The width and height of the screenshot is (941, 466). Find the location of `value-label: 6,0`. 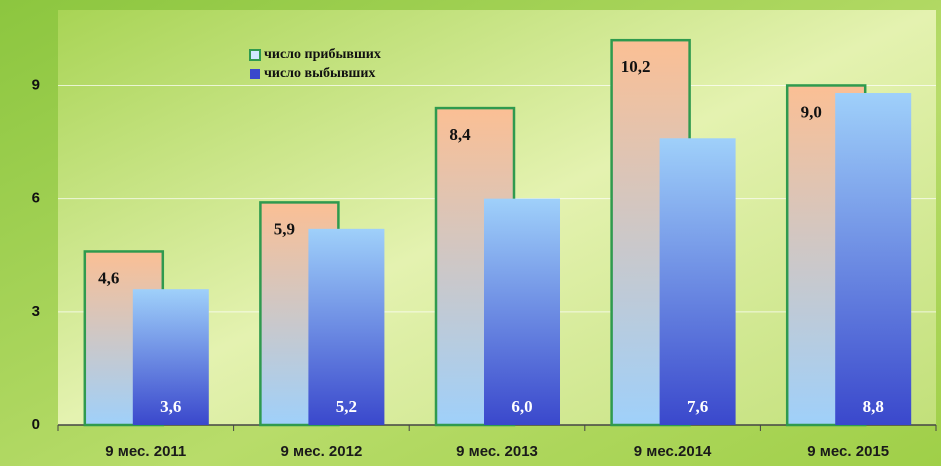

value-label: 6,0 is located at coordinates (521, 406).